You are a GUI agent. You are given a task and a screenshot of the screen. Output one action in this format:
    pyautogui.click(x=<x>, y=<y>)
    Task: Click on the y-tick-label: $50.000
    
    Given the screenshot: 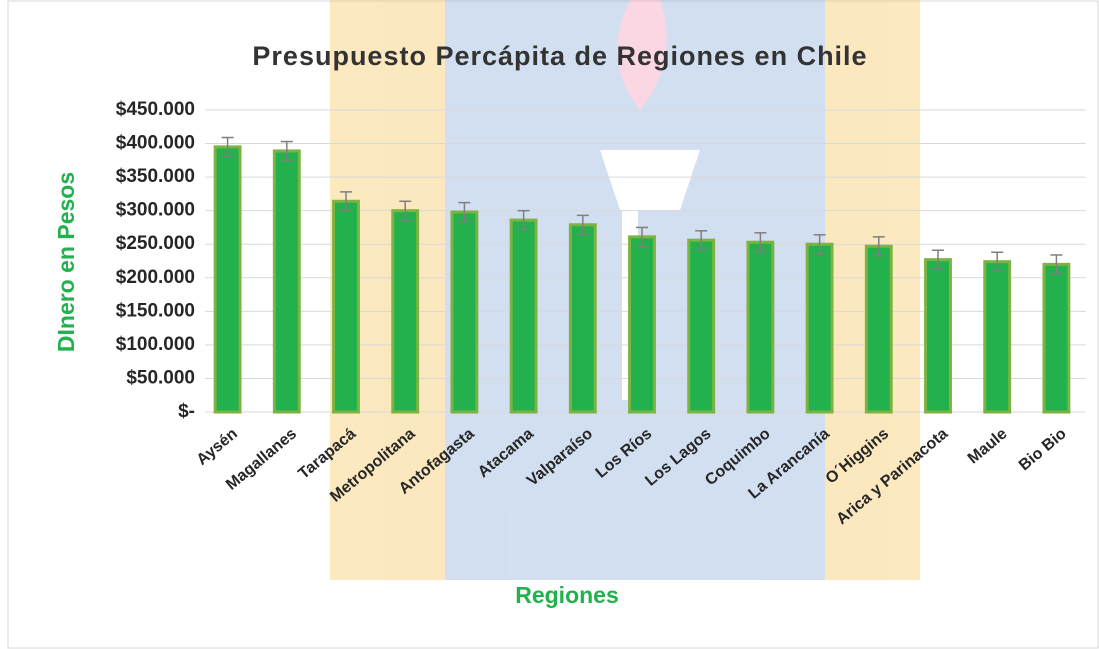 What is the action you would take?
    pyautogui.click(x=160, y=377)
    